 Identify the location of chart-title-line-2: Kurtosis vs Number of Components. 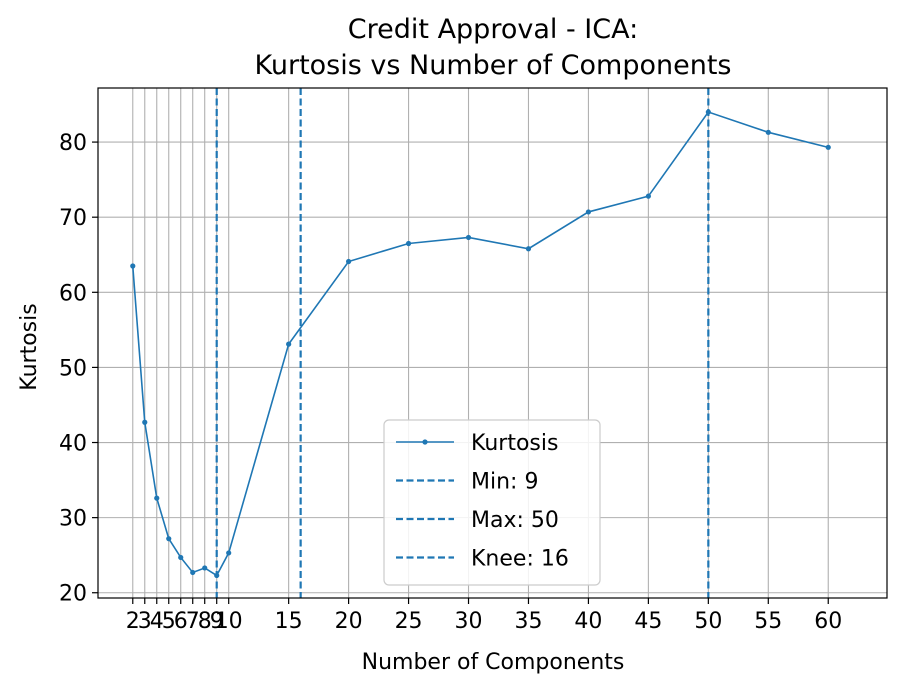
(493, 65).